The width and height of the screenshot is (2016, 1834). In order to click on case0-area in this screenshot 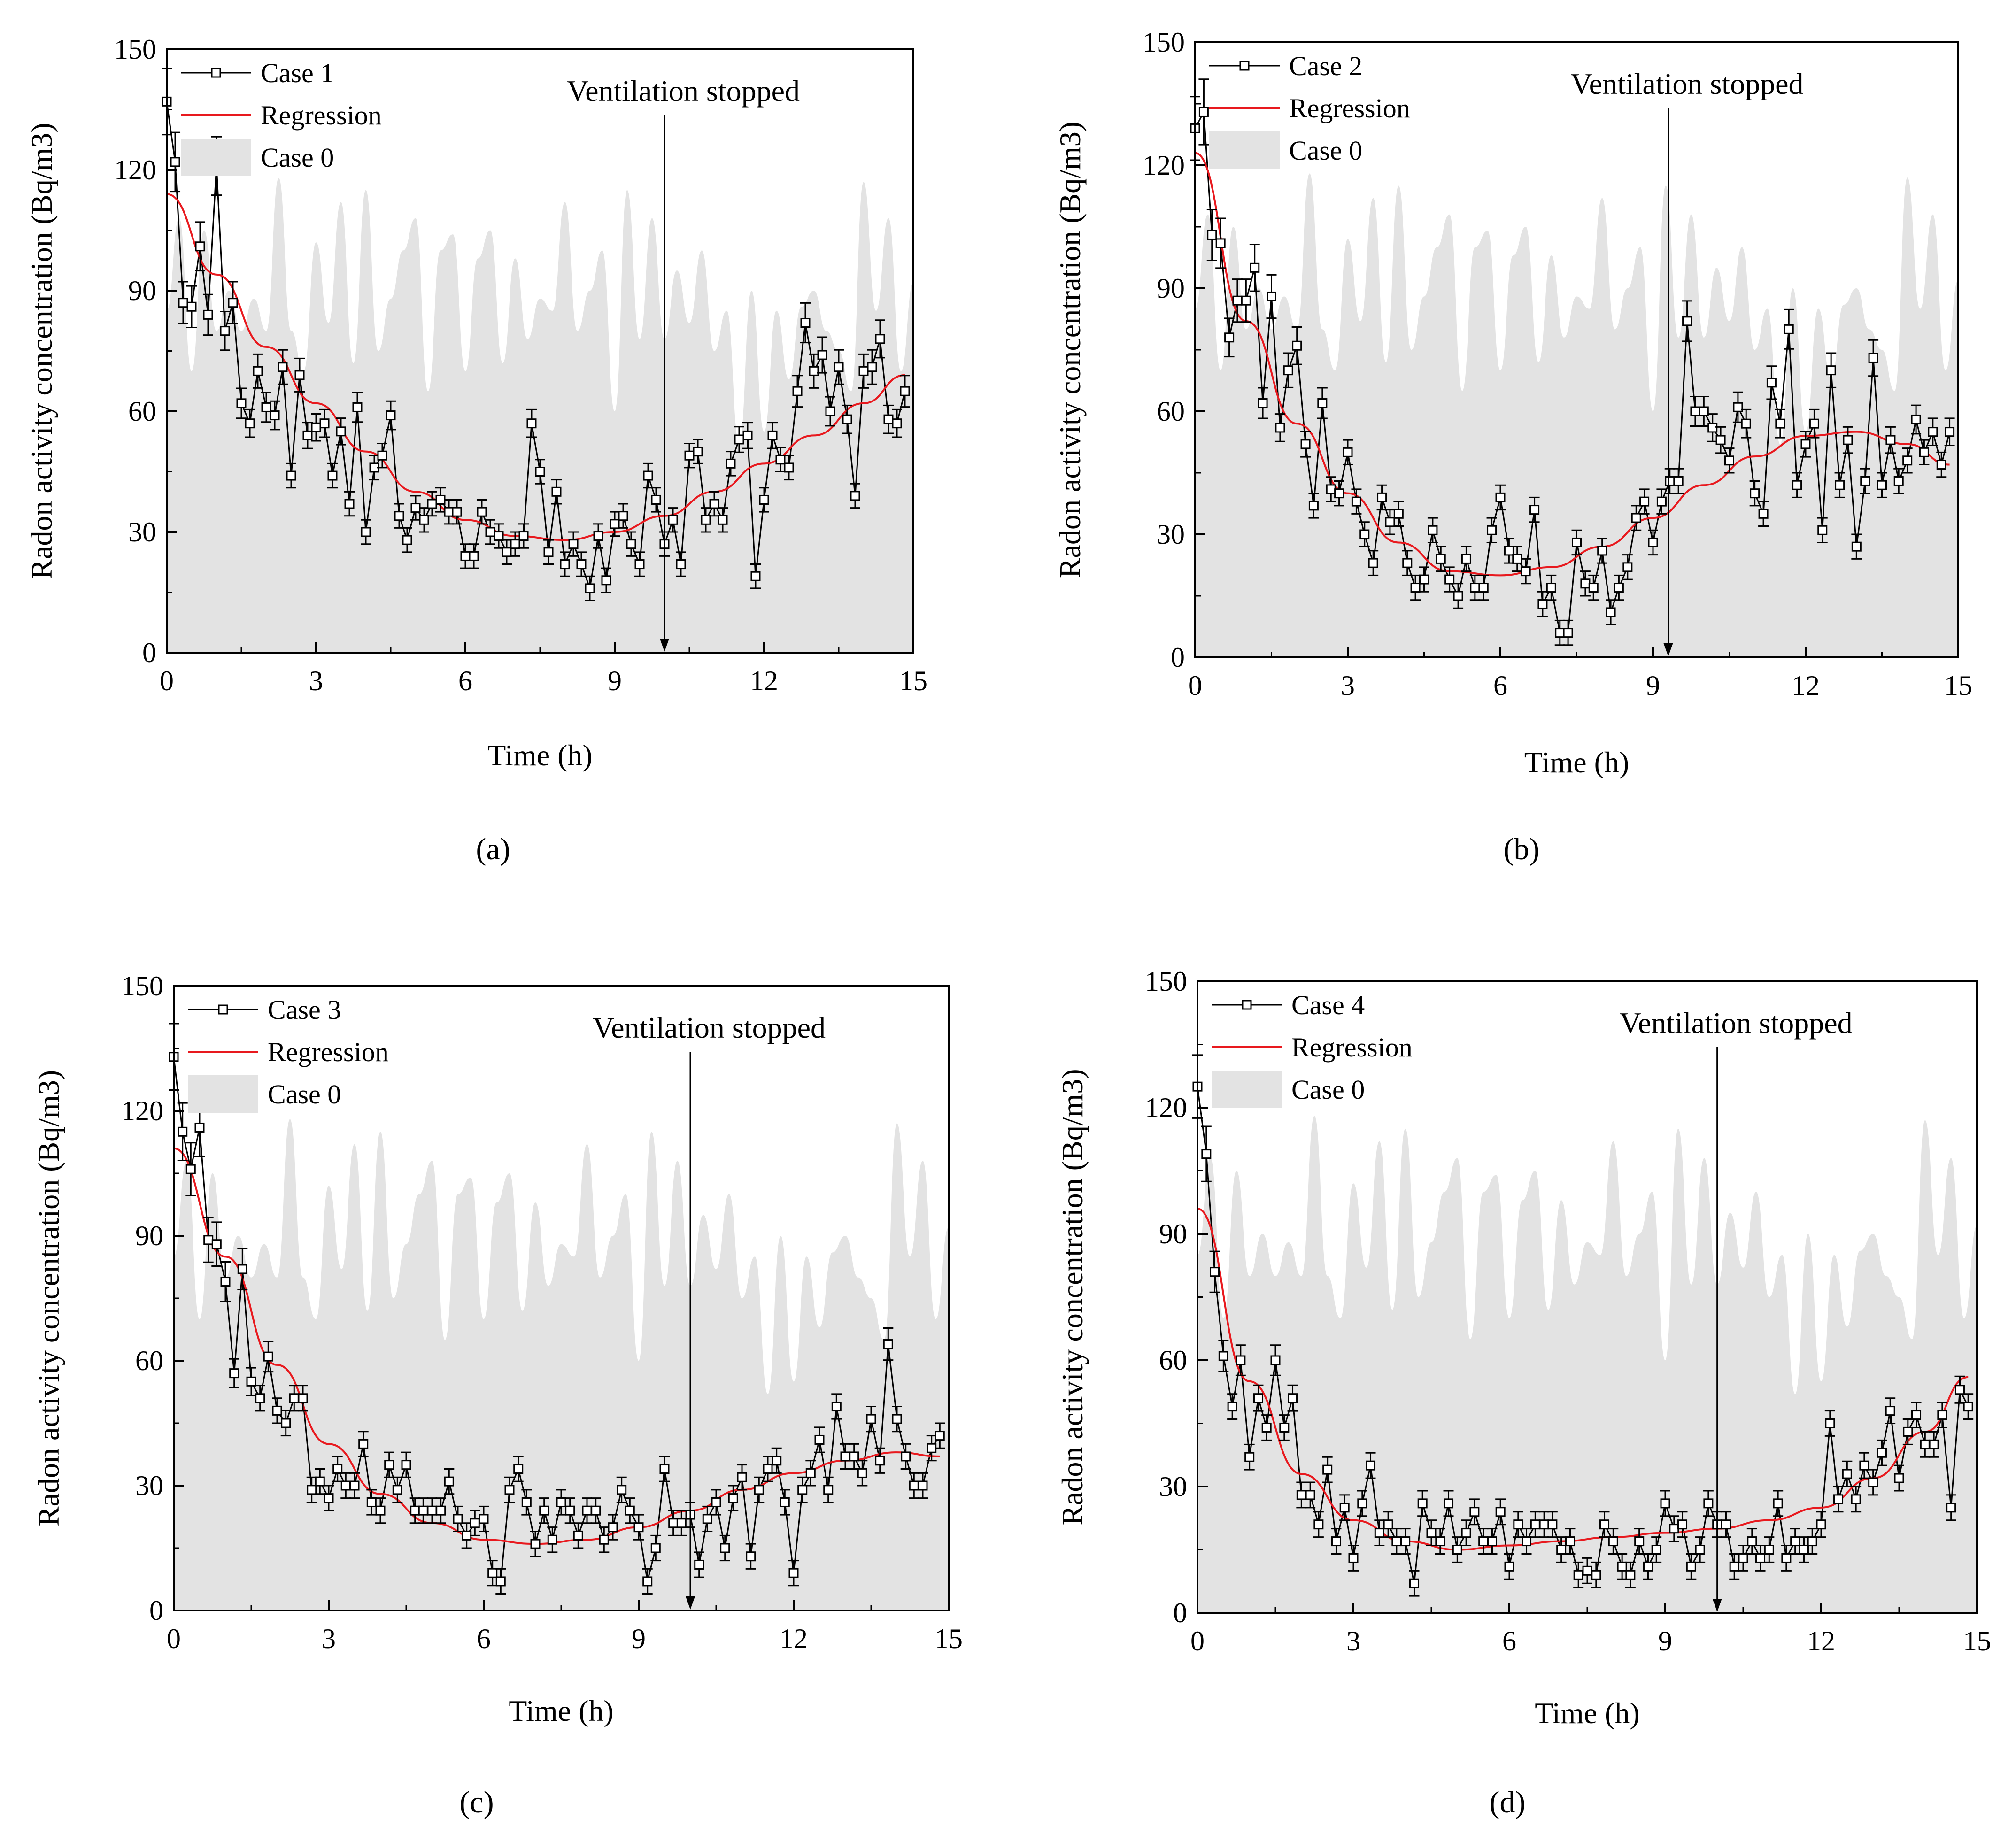, I will do `click(540, 416)`.